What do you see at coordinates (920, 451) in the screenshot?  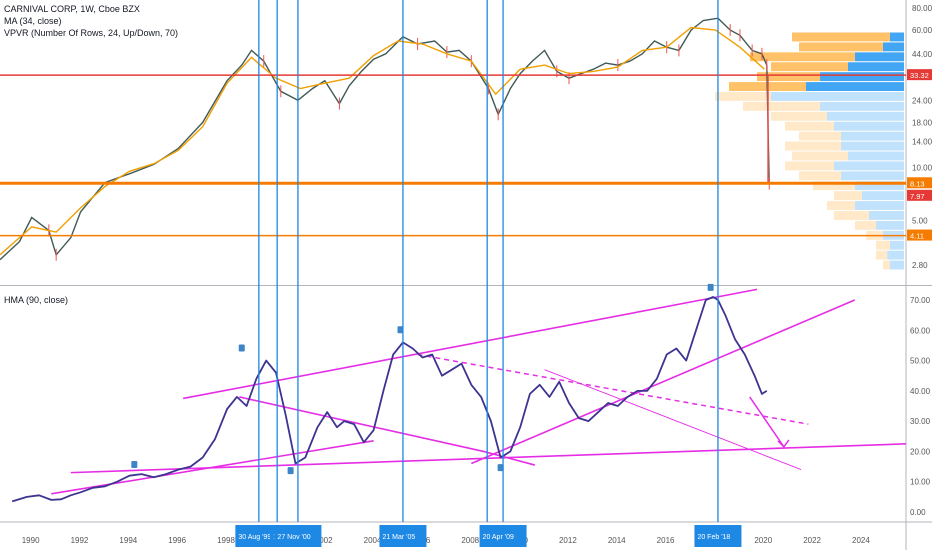 I see `hma-tick-label: 20.00` at bounding box center [920, 451].